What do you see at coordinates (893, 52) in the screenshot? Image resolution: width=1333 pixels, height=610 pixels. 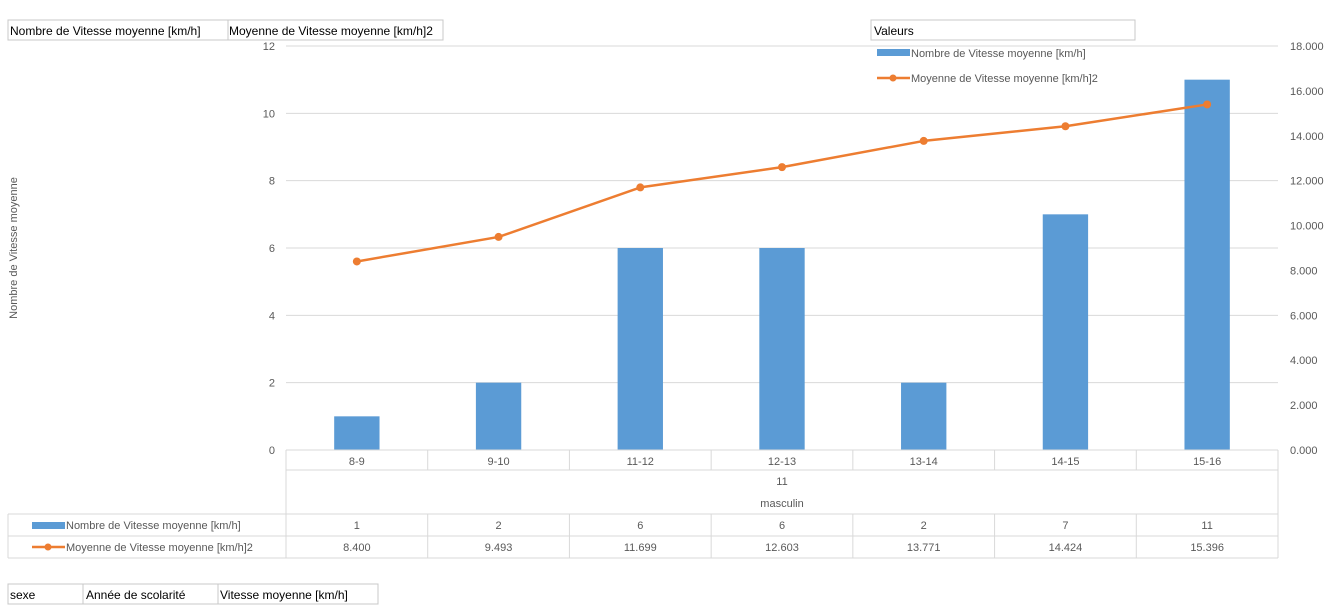 I see `legend-swatch-count` at bounding box center [893, 52].